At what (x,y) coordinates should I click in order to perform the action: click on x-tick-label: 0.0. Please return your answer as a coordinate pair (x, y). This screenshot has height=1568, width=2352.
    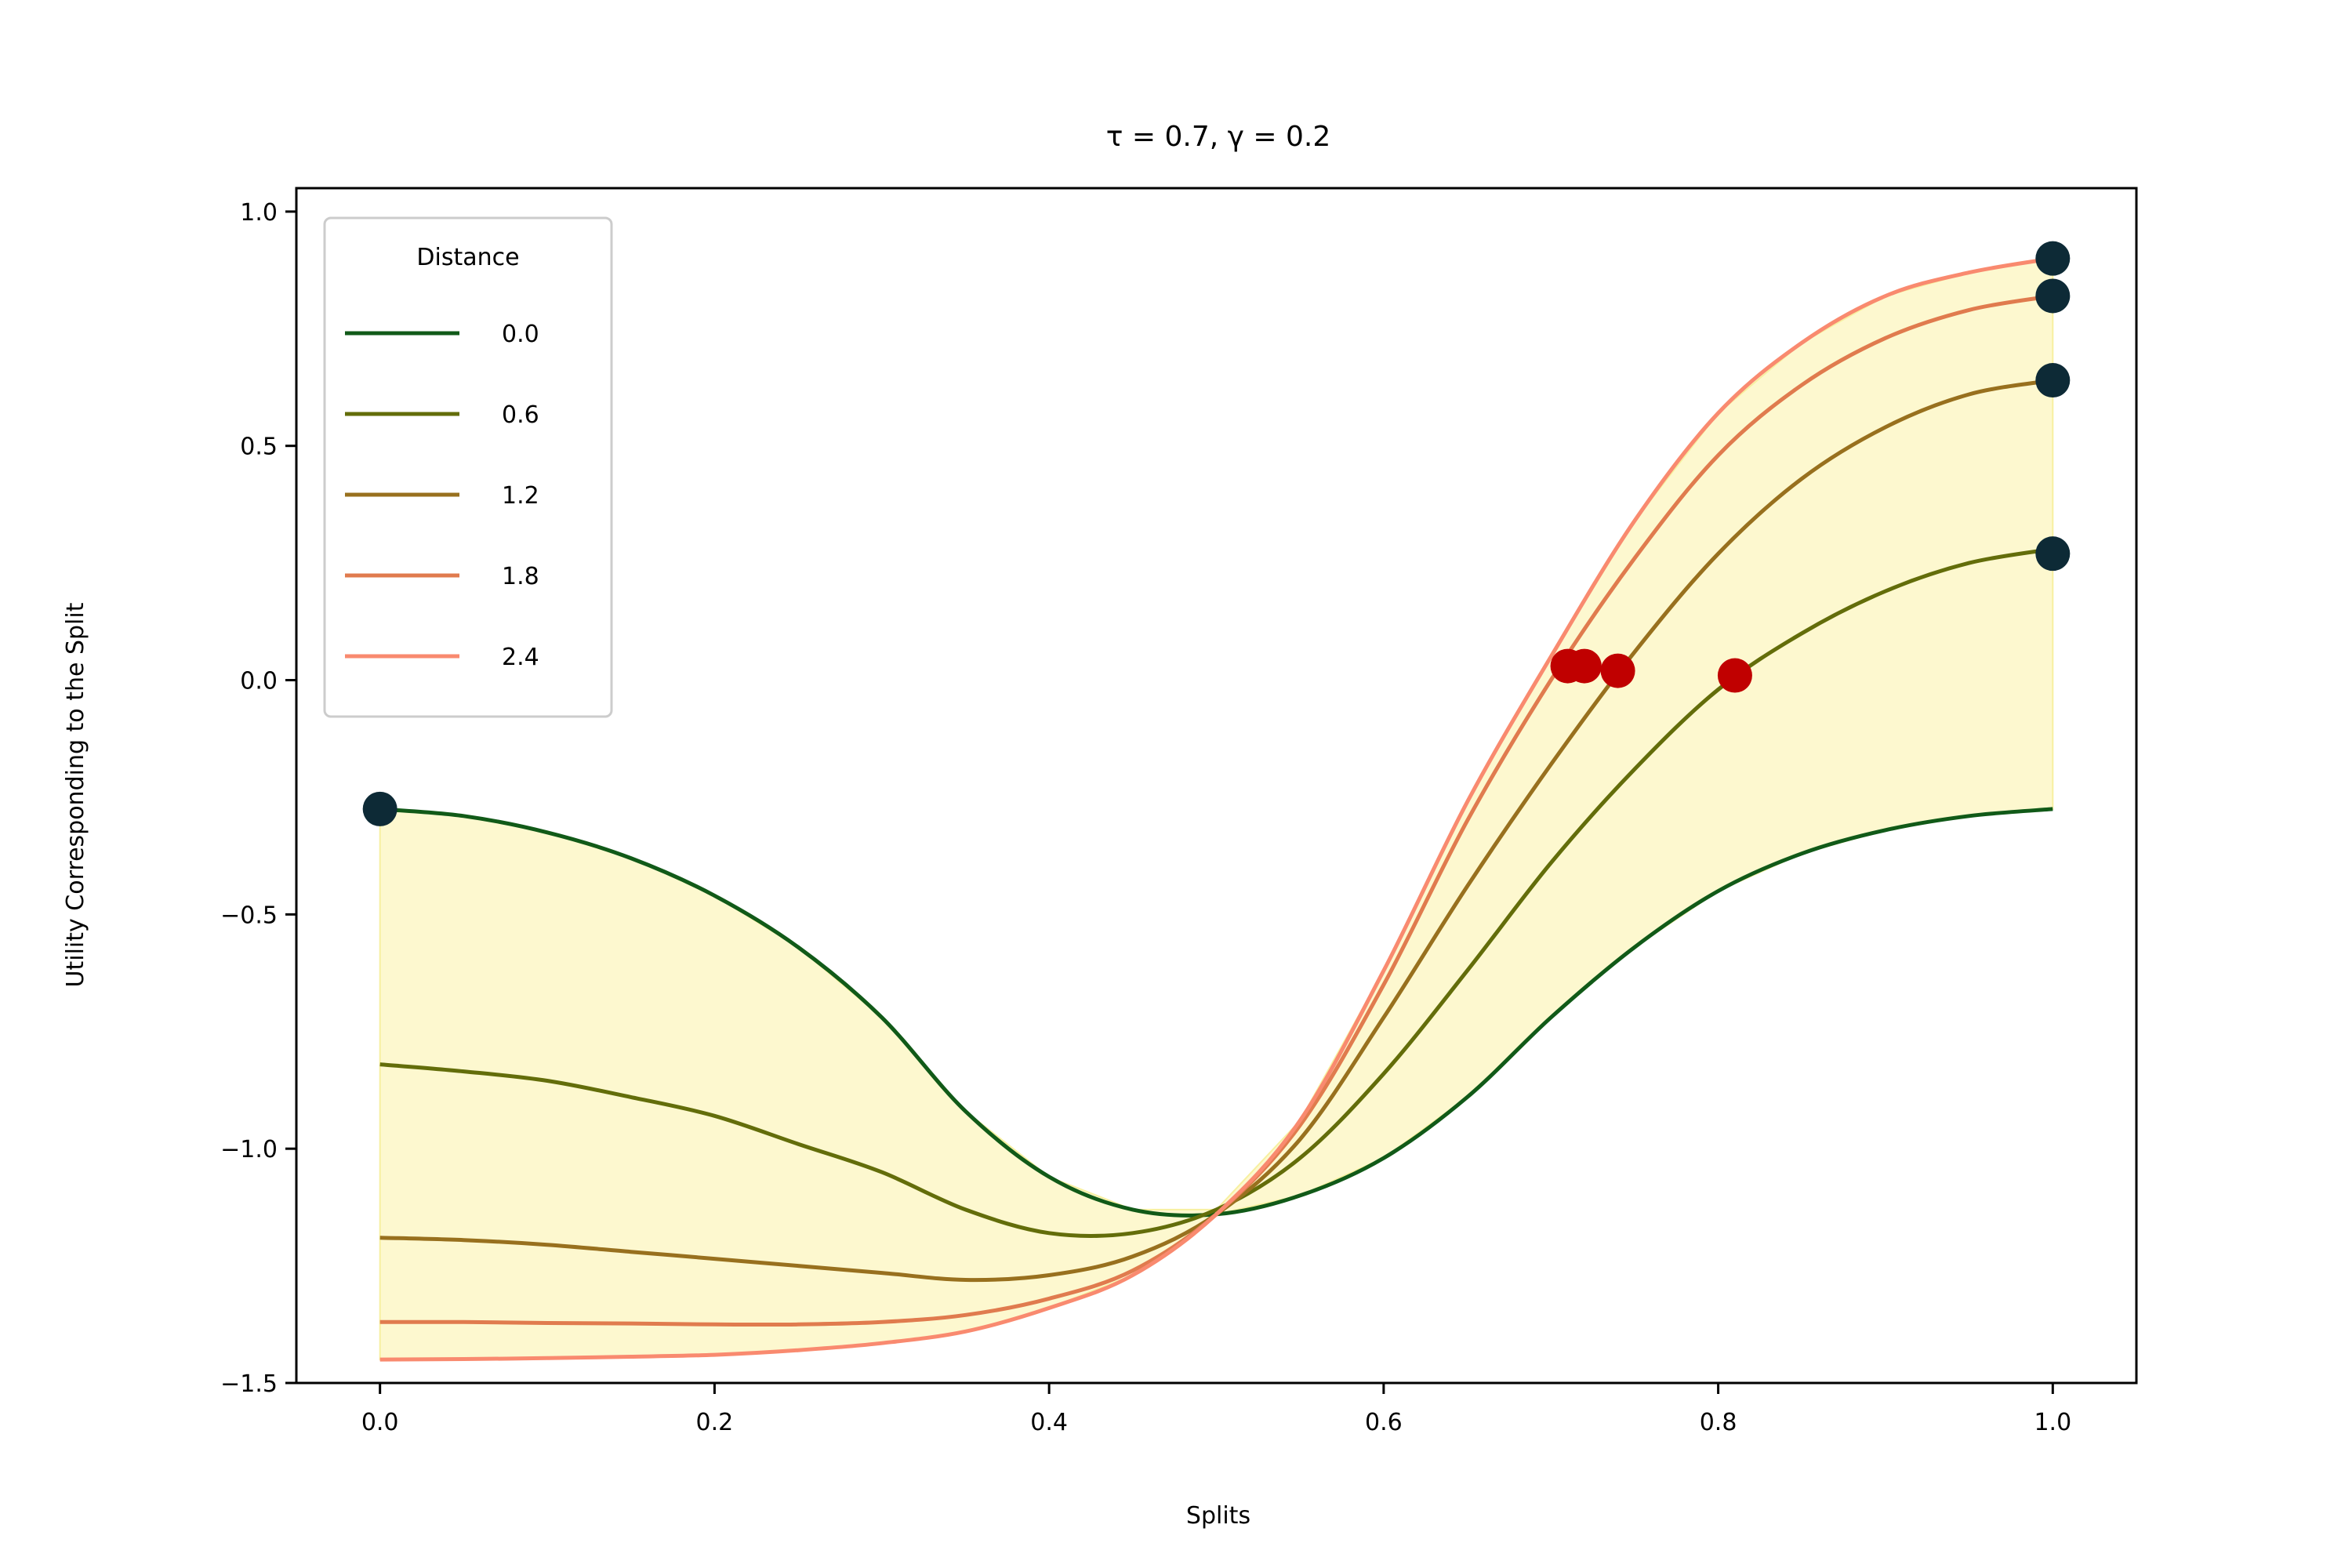
    Looking at the image, I should click on (380, 1422).